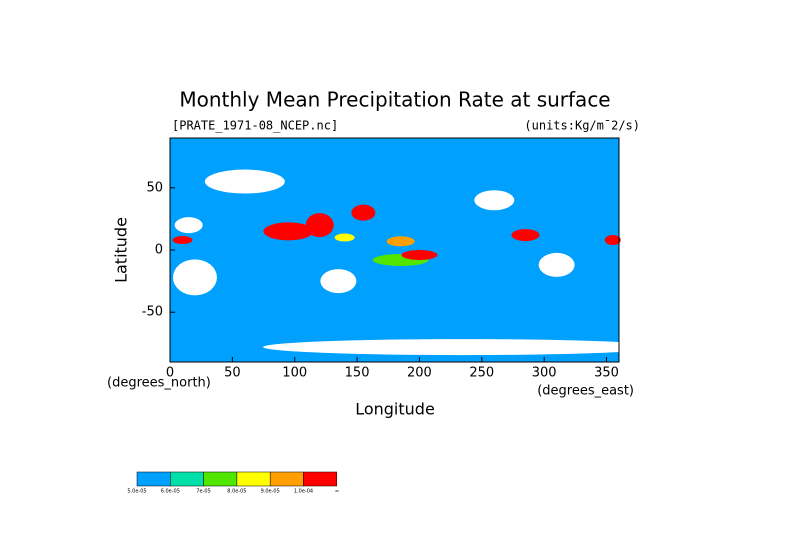 The height and width of the screenshot is (558, 789). I want to click on x-tick-label: 50, so click(232, 373).